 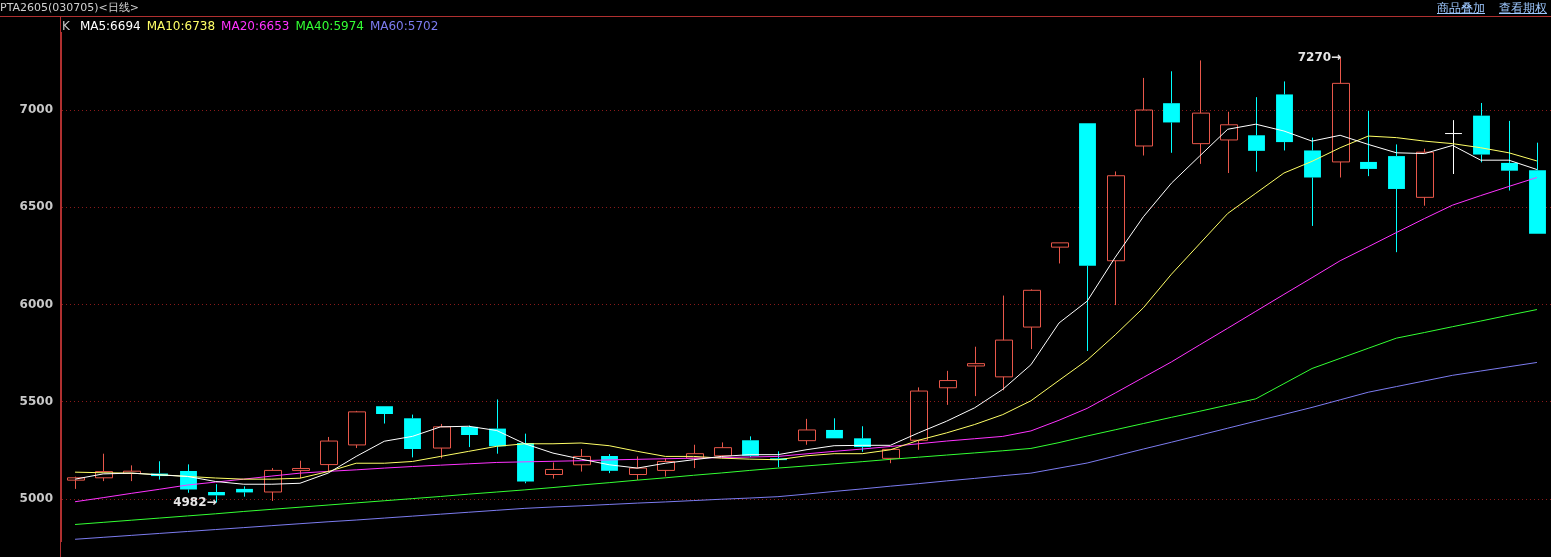 I want to click on text: 商品叠加, so click(x=1461, y=8).